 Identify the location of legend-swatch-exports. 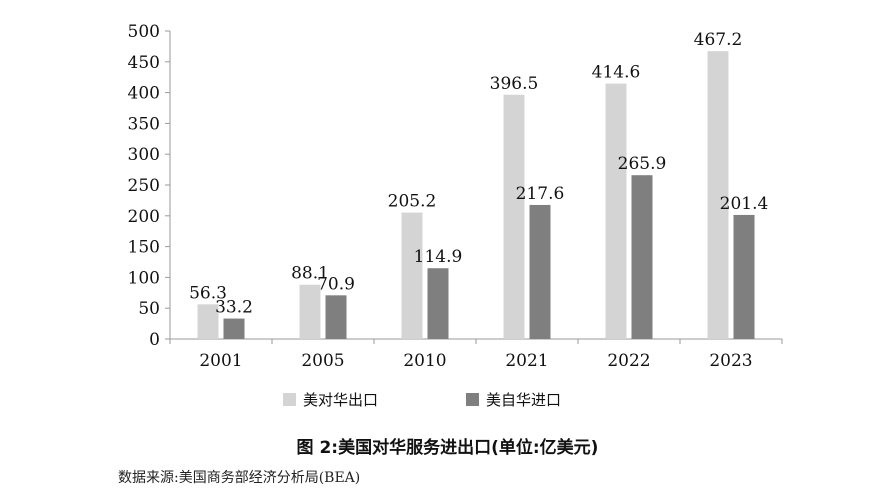
(289, 399).